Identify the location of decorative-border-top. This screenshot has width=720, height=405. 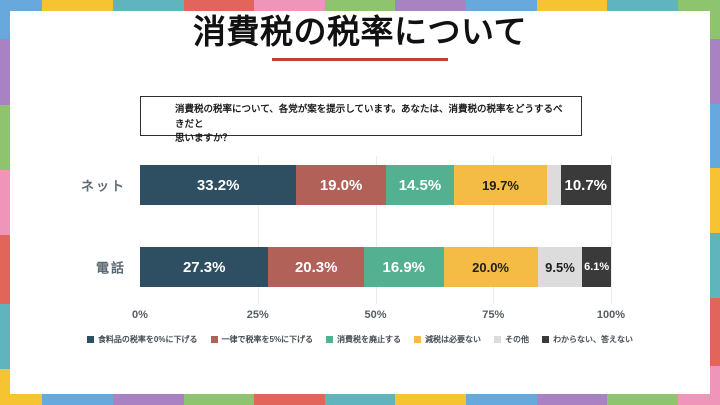
(360, 5).